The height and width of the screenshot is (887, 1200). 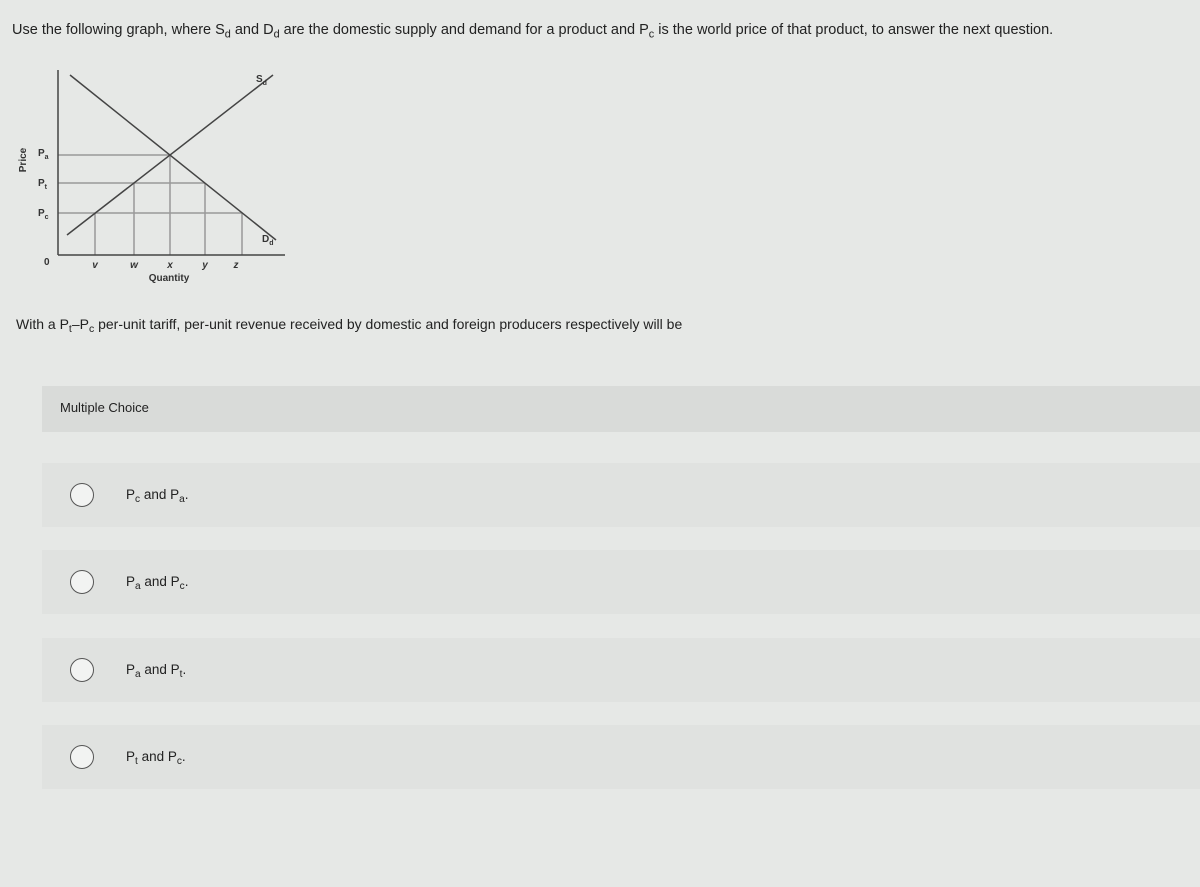 I want to click on option-text: Pa and Pt., so click(x=156, y=671).